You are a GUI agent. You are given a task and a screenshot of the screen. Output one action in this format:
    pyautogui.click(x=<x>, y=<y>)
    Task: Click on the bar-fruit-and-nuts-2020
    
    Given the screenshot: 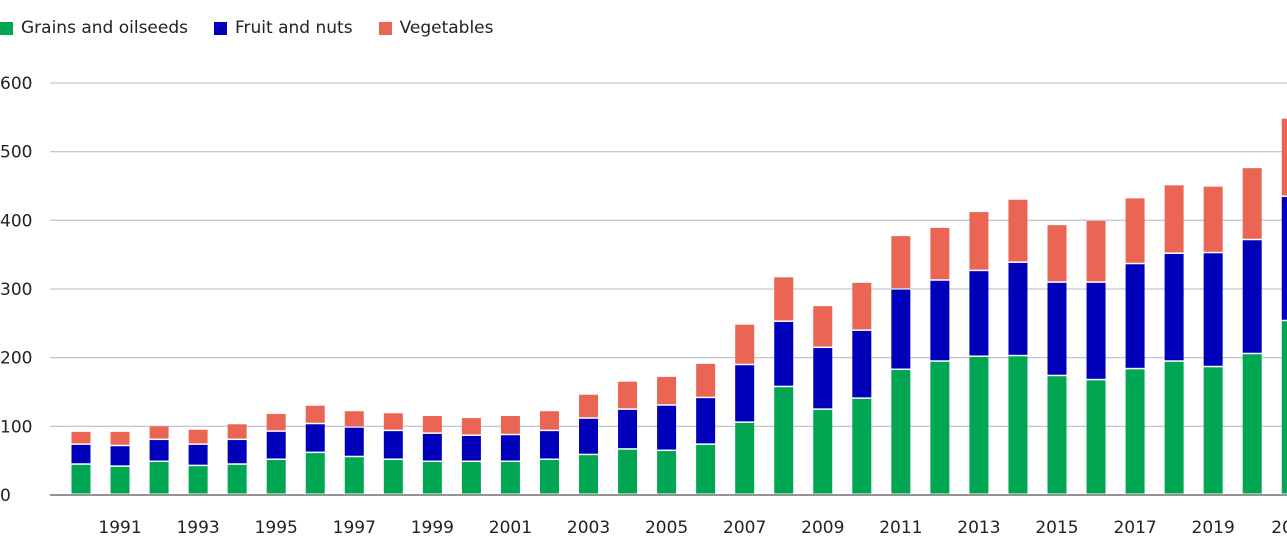 What is the action you would take?
    pyautogui.click(x=1252, y=296)
    